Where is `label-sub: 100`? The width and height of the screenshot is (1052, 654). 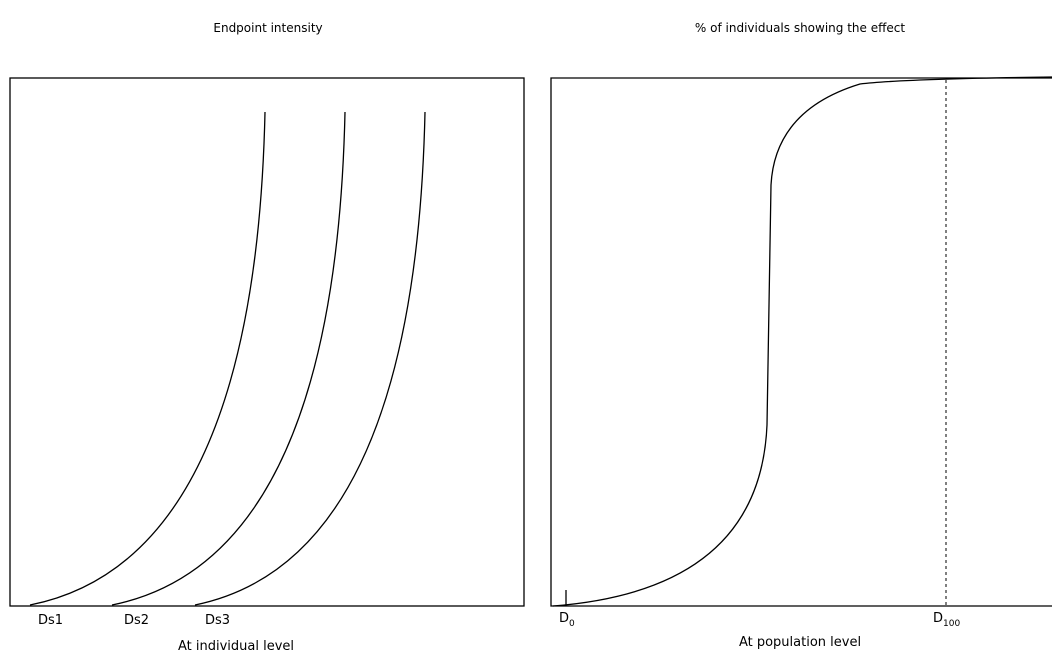
label-sub: 100 is located at coordinates (951, 624).